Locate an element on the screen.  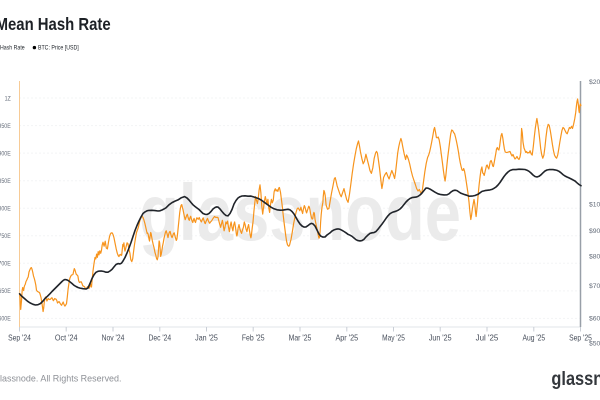
svg-text: Sep '25 is located at coordinates (580, 338).